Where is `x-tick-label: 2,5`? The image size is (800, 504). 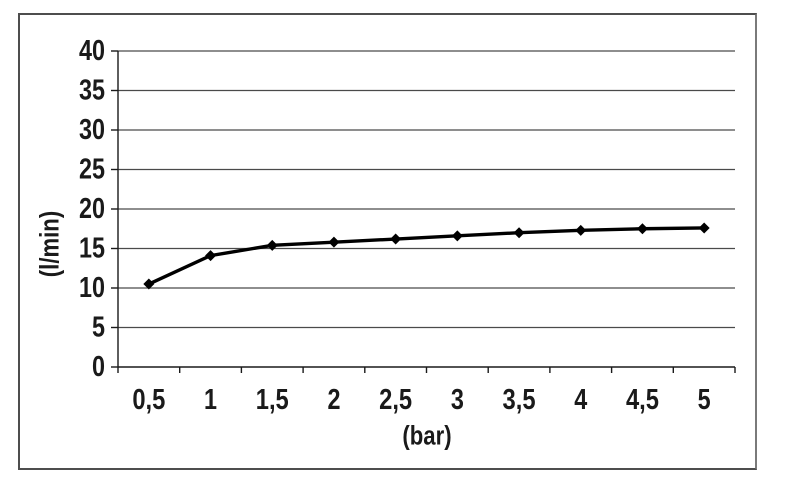
x-tick-label: 2,5 is located at coordinates (395, 400).